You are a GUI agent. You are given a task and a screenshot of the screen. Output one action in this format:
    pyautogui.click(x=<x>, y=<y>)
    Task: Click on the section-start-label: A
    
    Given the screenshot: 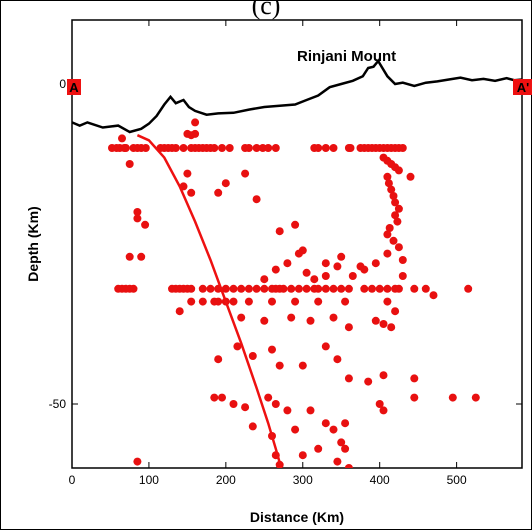 What is the action you would take?
    pyautogui.click(x=74, y=87)
    